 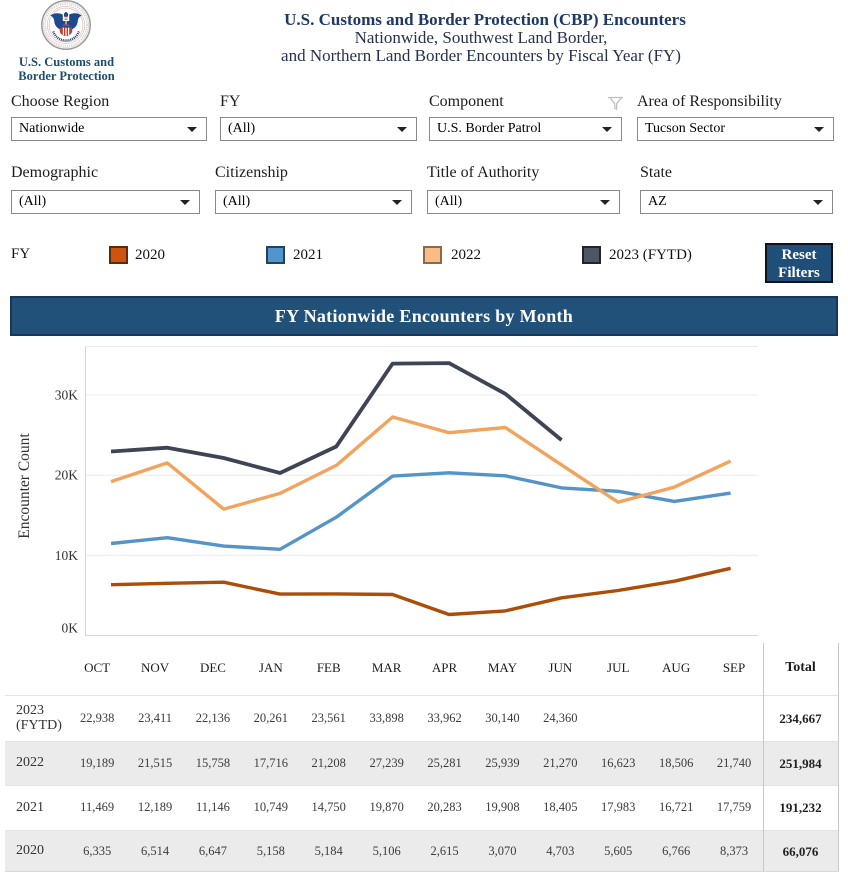 I want to click on svg-text: 0K, so click(x=70, y=628).